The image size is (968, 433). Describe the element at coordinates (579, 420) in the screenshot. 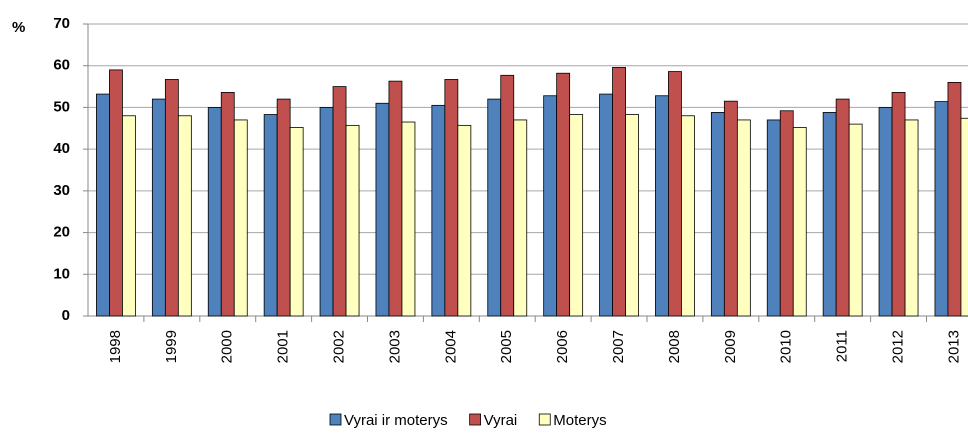

I see `legend-label: Moterys` at that location.